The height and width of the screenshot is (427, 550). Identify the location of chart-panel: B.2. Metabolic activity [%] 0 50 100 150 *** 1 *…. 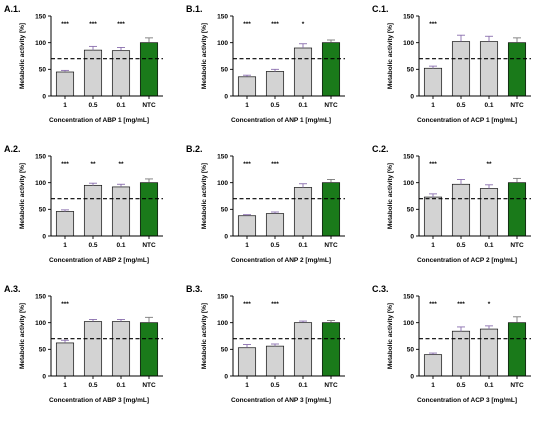
(265, 204).